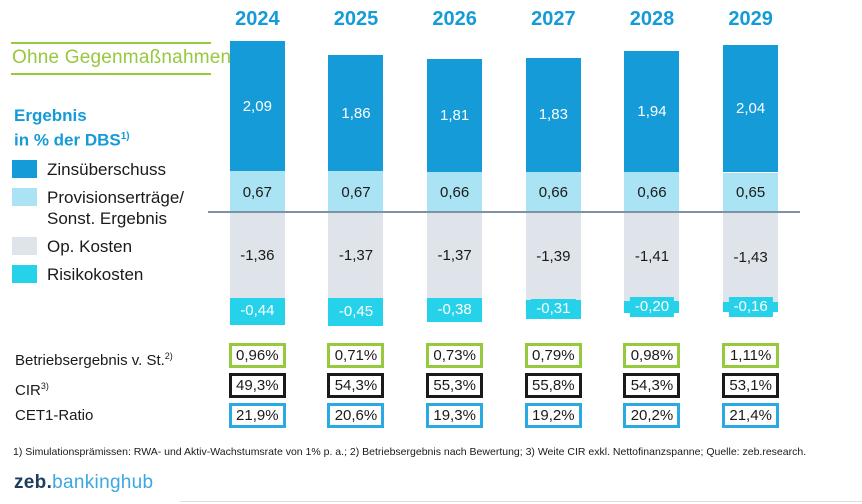 The height and width of the screenshot is (504, 862). Describe the element at coordinates (24, 246) in the screenshot. I see `op-kosten-swatch-icon` at that location.